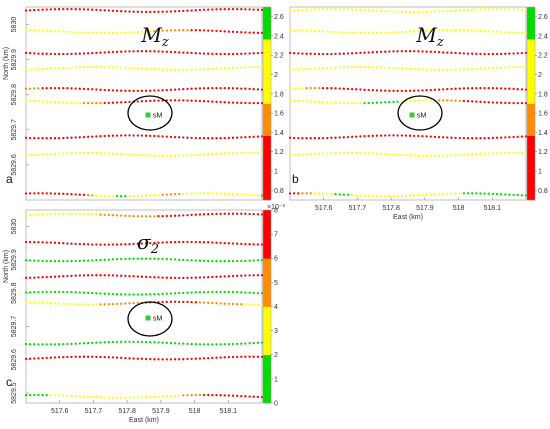 This screenshot has height=429, width=550. What do you see at coordinates (422, 116) in the screenshot?
I see `sm-label: sM` at bounding box center [422, 116].